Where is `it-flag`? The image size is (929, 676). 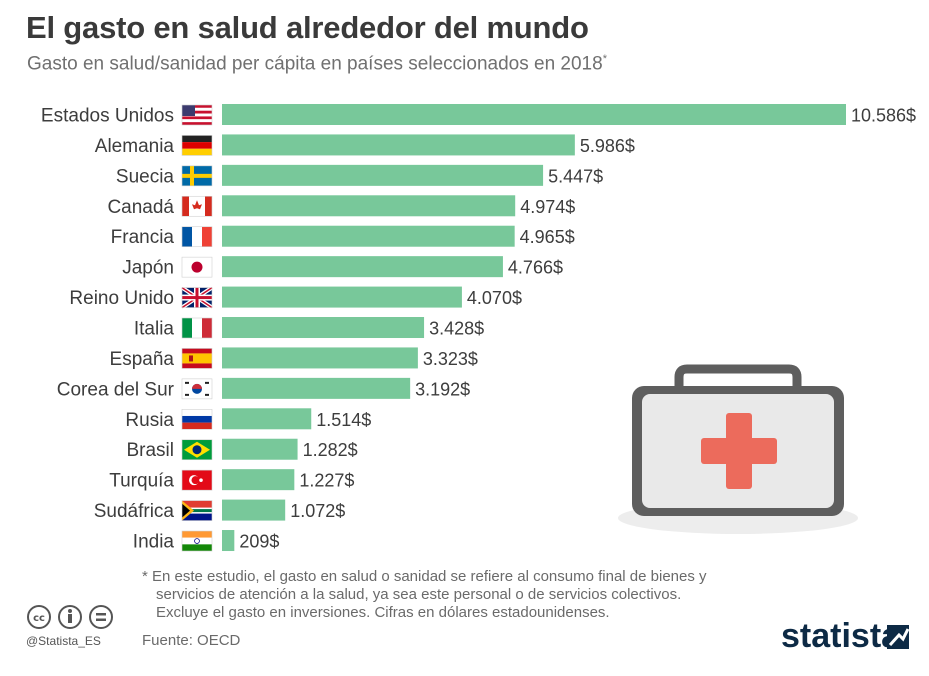 it-flag is located at coordinates (197, 328).